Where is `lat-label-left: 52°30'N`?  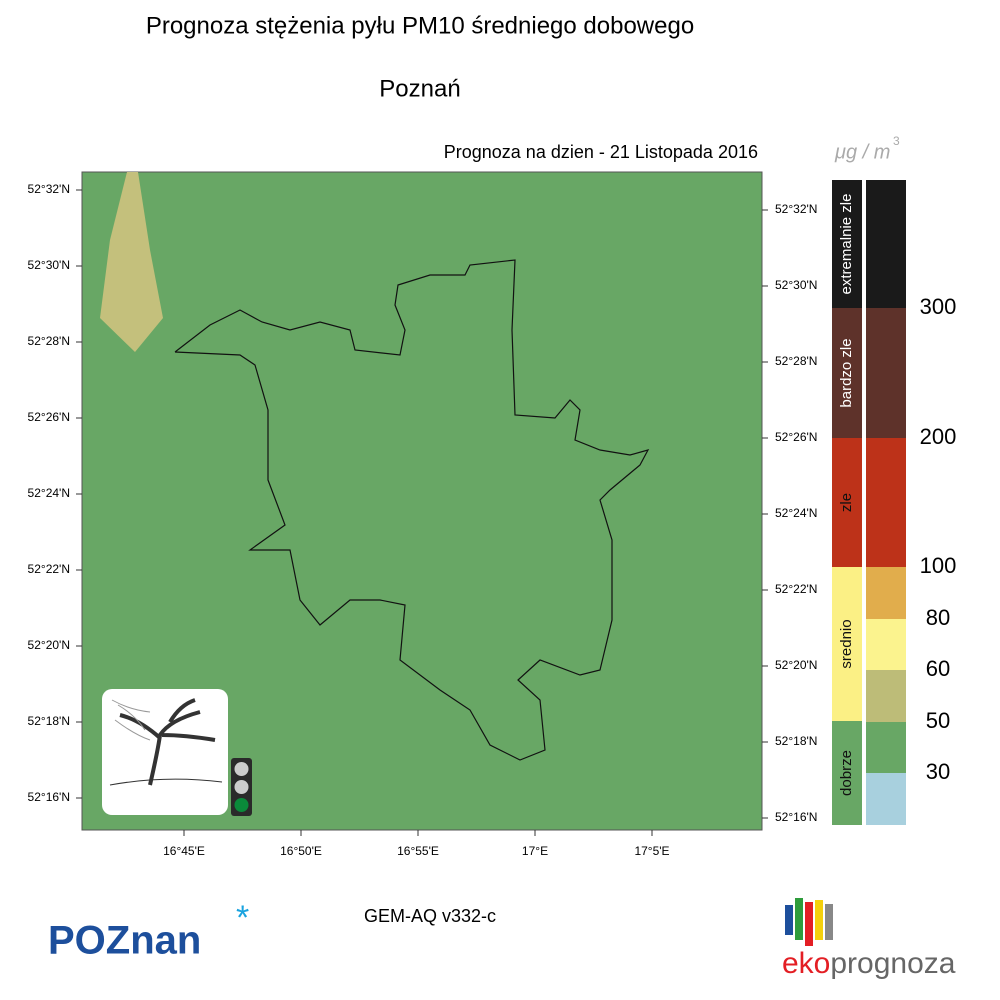 lat-label-left: 52°30'N is located at coordinates (49, 265).